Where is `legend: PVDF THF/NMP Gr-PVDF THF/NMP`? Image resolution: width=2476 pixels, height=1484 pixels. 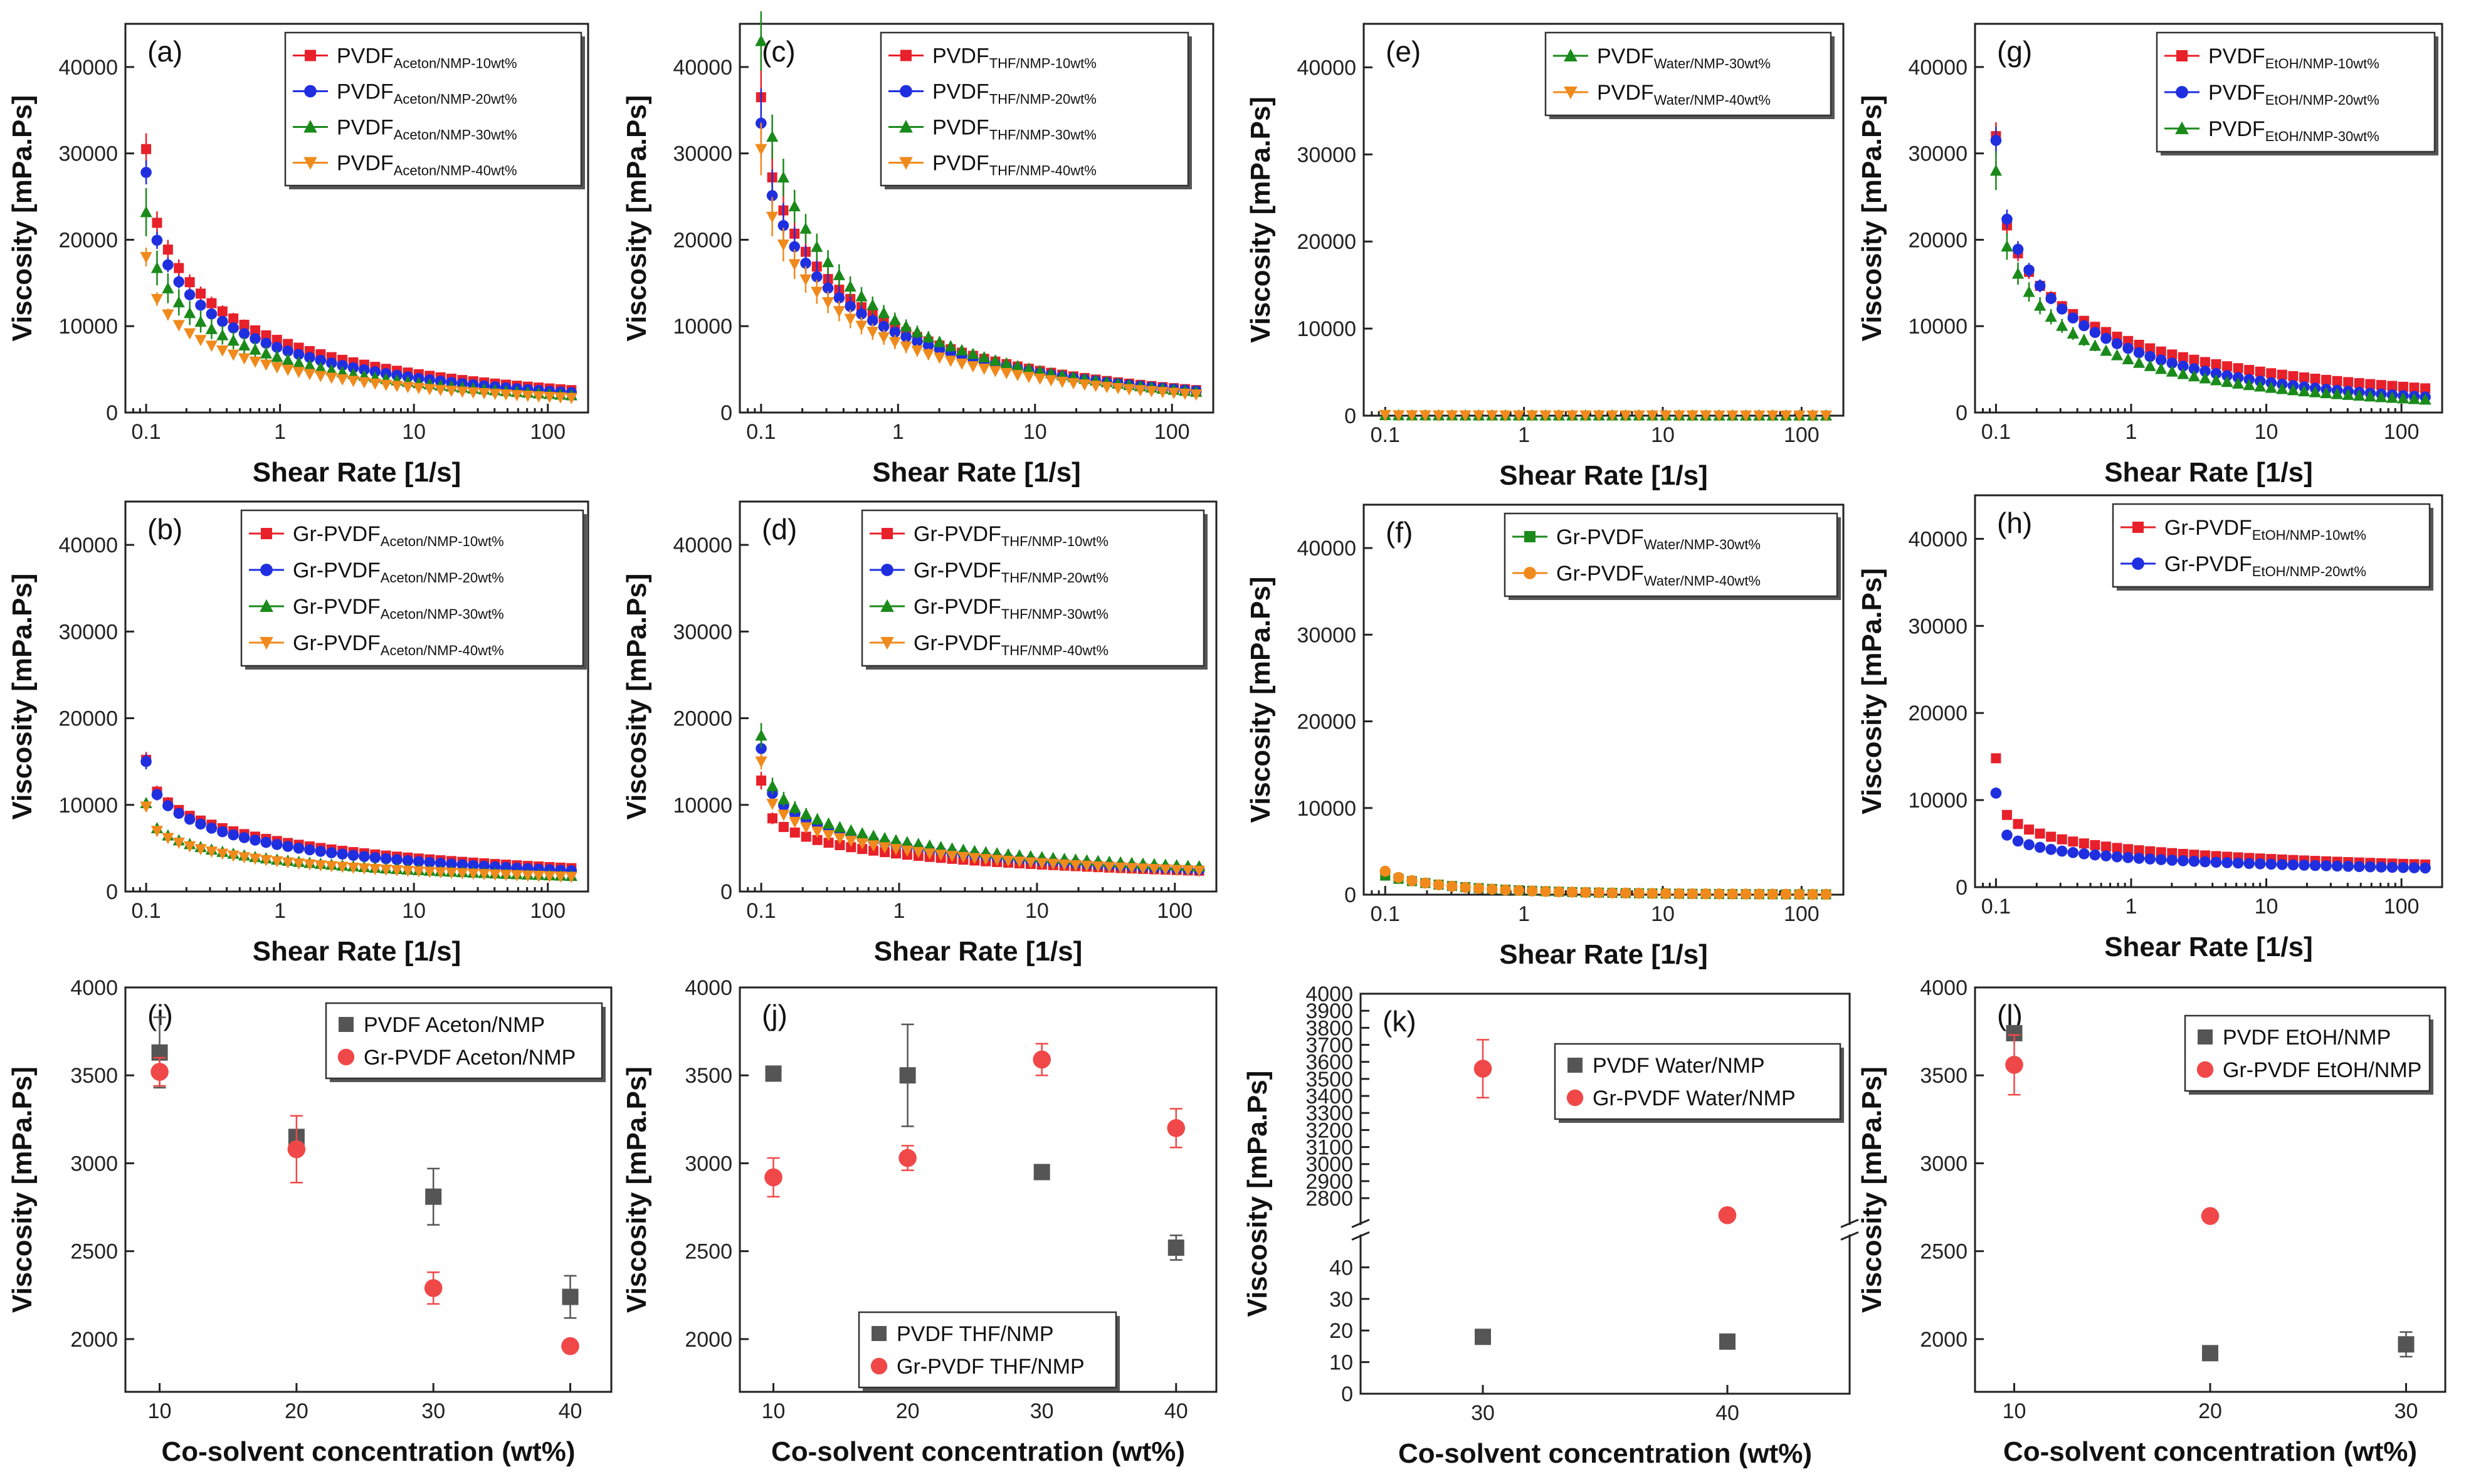 legend: PVDF THF/NMP Gr-PVDF THF/NMP is located at coordinates (989, 1351).